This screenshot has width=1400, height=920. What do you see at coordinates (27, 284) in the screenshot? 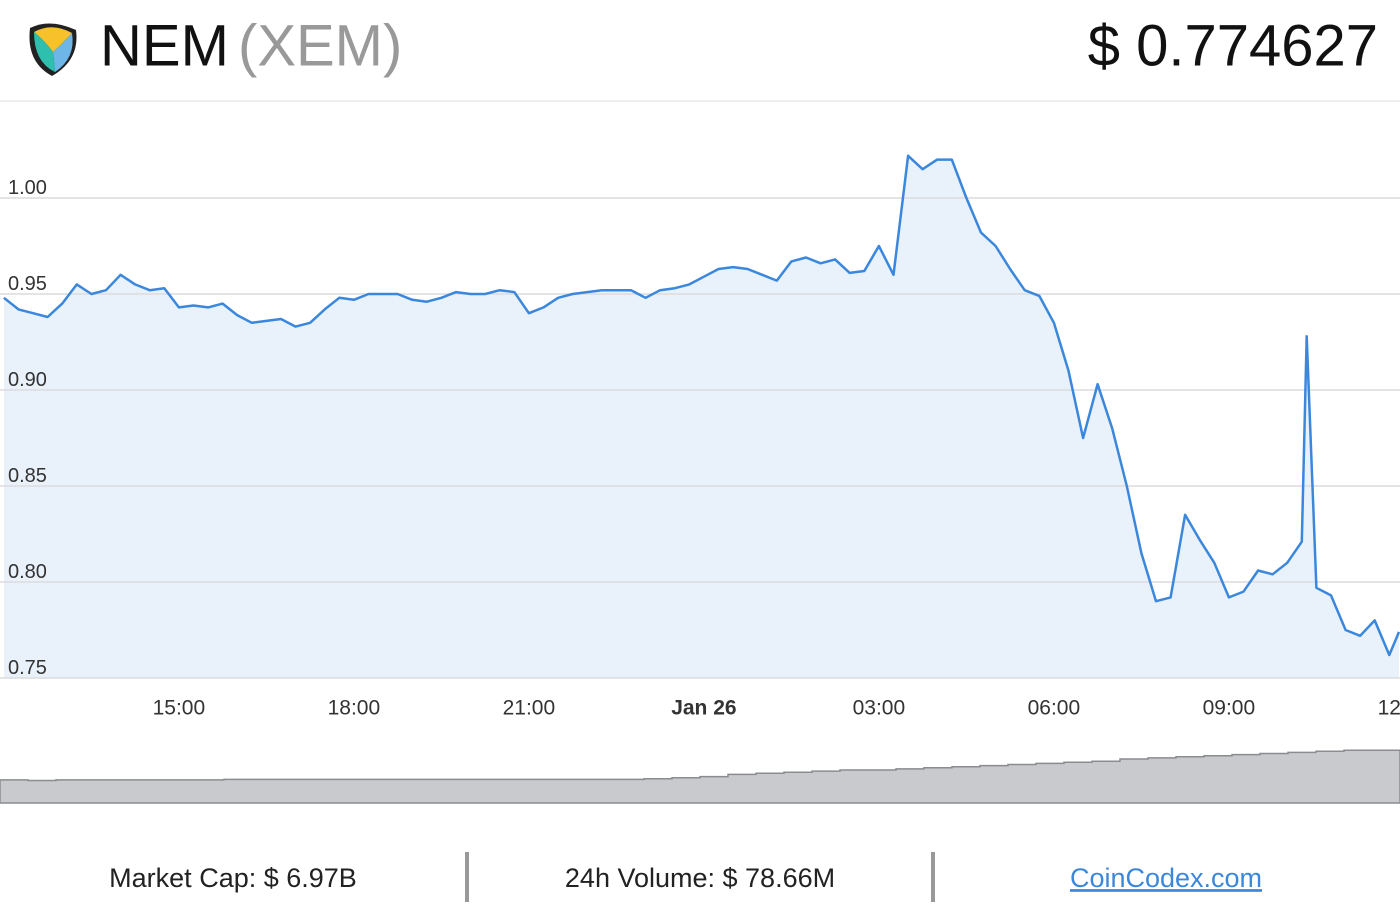
I see `y-tick-label: 0.95` at bounding box center [27, 284].